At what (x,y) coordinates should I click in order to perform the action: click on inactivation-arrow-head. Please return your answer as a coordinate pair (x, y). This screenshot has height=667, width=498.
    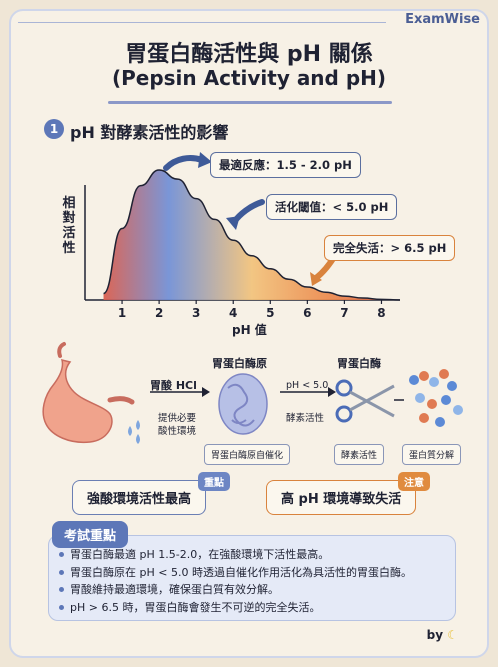
    Looking at the image, I should click on (316, 279).